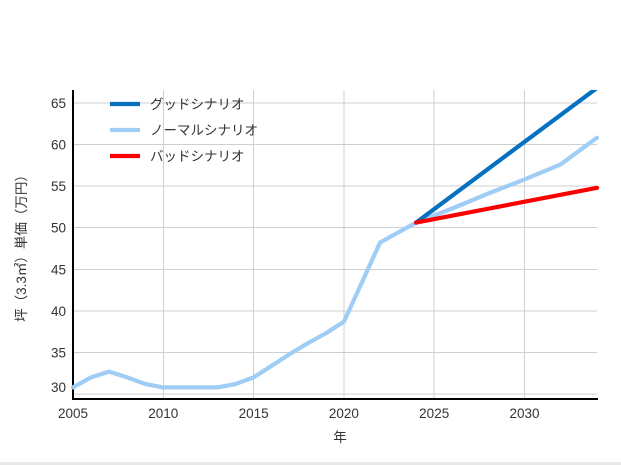 Image resolution: width=621 pixels, height=465 pixels. I want to click on y-tick-30: 30, so click(58, 387).